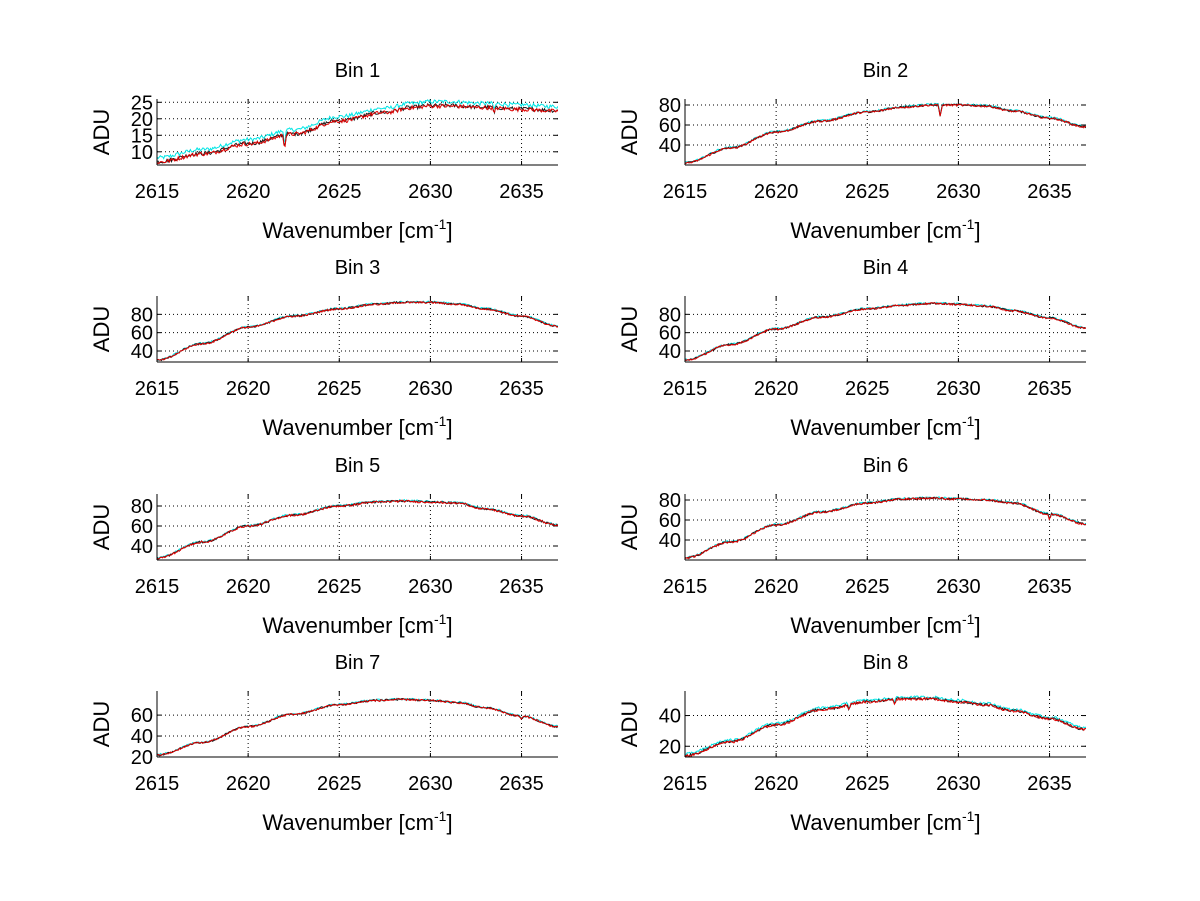 The image size is (1200, 901). I want to click on chart-title: Bin 6, so click(886, 466).